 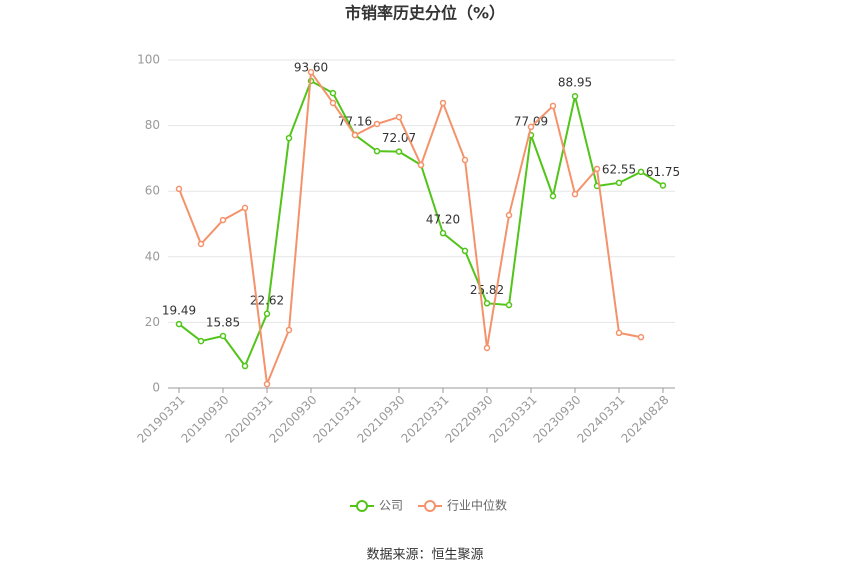 What do you see at coordinates (223, 323) in the screenshot?
I see `value-label: 15.85` at bounding box center [223, 323].